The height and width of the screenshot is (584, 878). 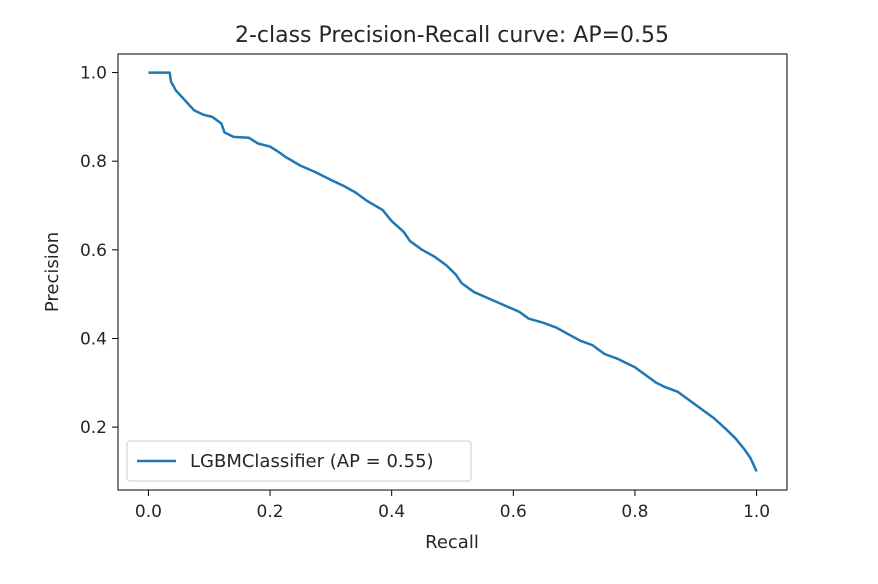 I want to click on x-tick-label: 0.0, so click(x=148, y=512).